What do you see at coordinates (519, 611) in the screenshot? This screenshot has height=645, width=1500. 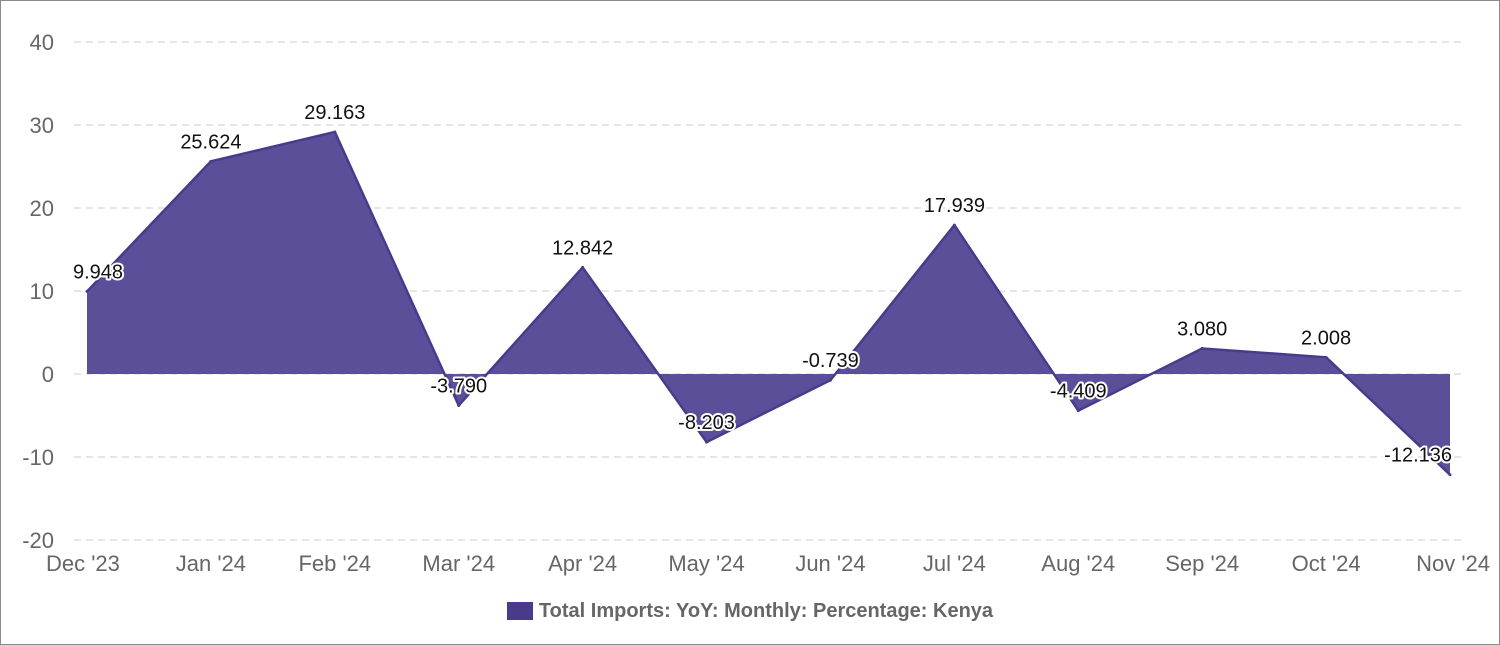 I see `legend-swatch` at bounding box center [519, 611].